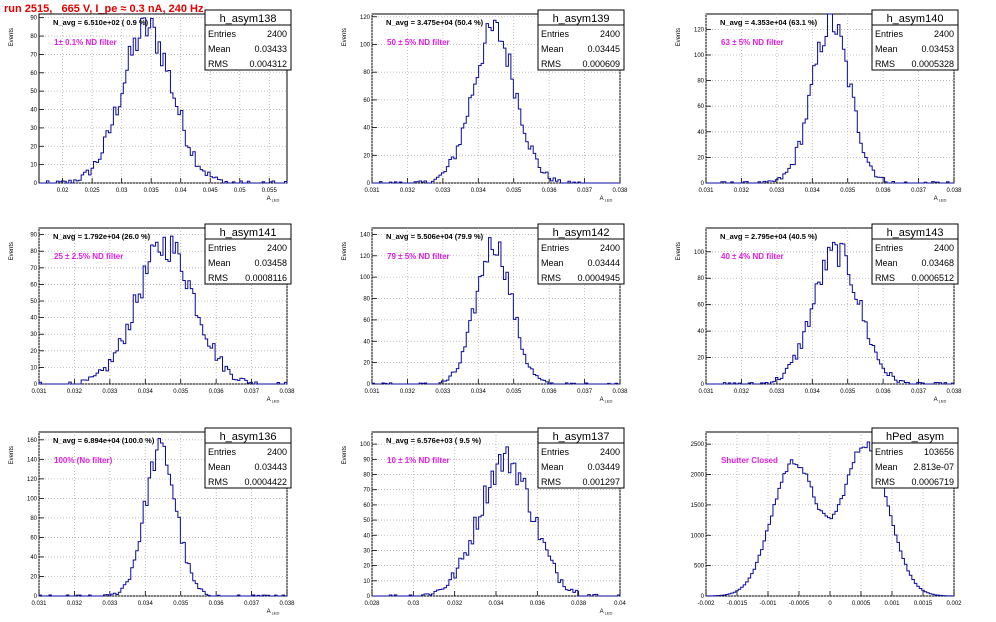  What do you see at coordinates (861, 604) in the screenshot?
I see `x-tick-label: 0.0005` at bounding box center [861, 604].